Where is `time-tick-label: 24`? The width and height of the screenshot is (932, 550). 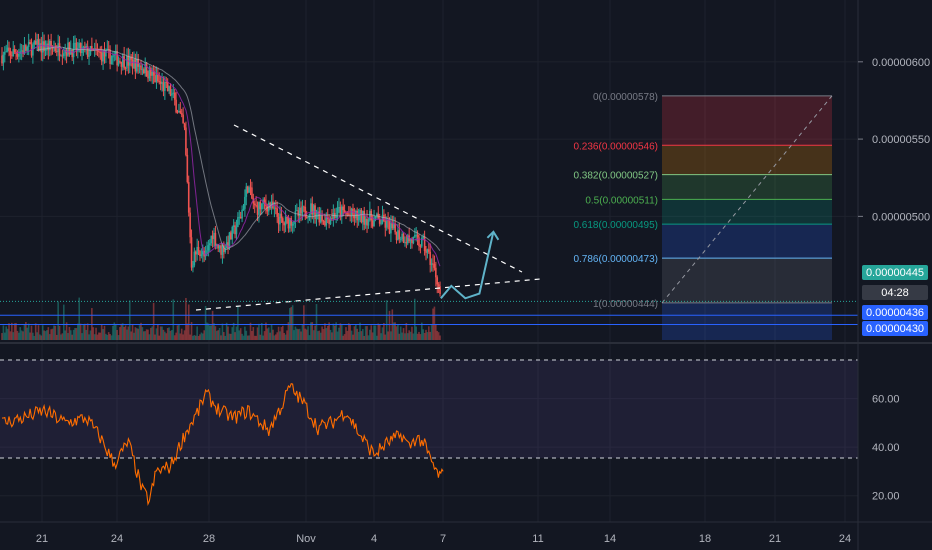 time-tick-label: 24 is located at coordinates (117, 539).